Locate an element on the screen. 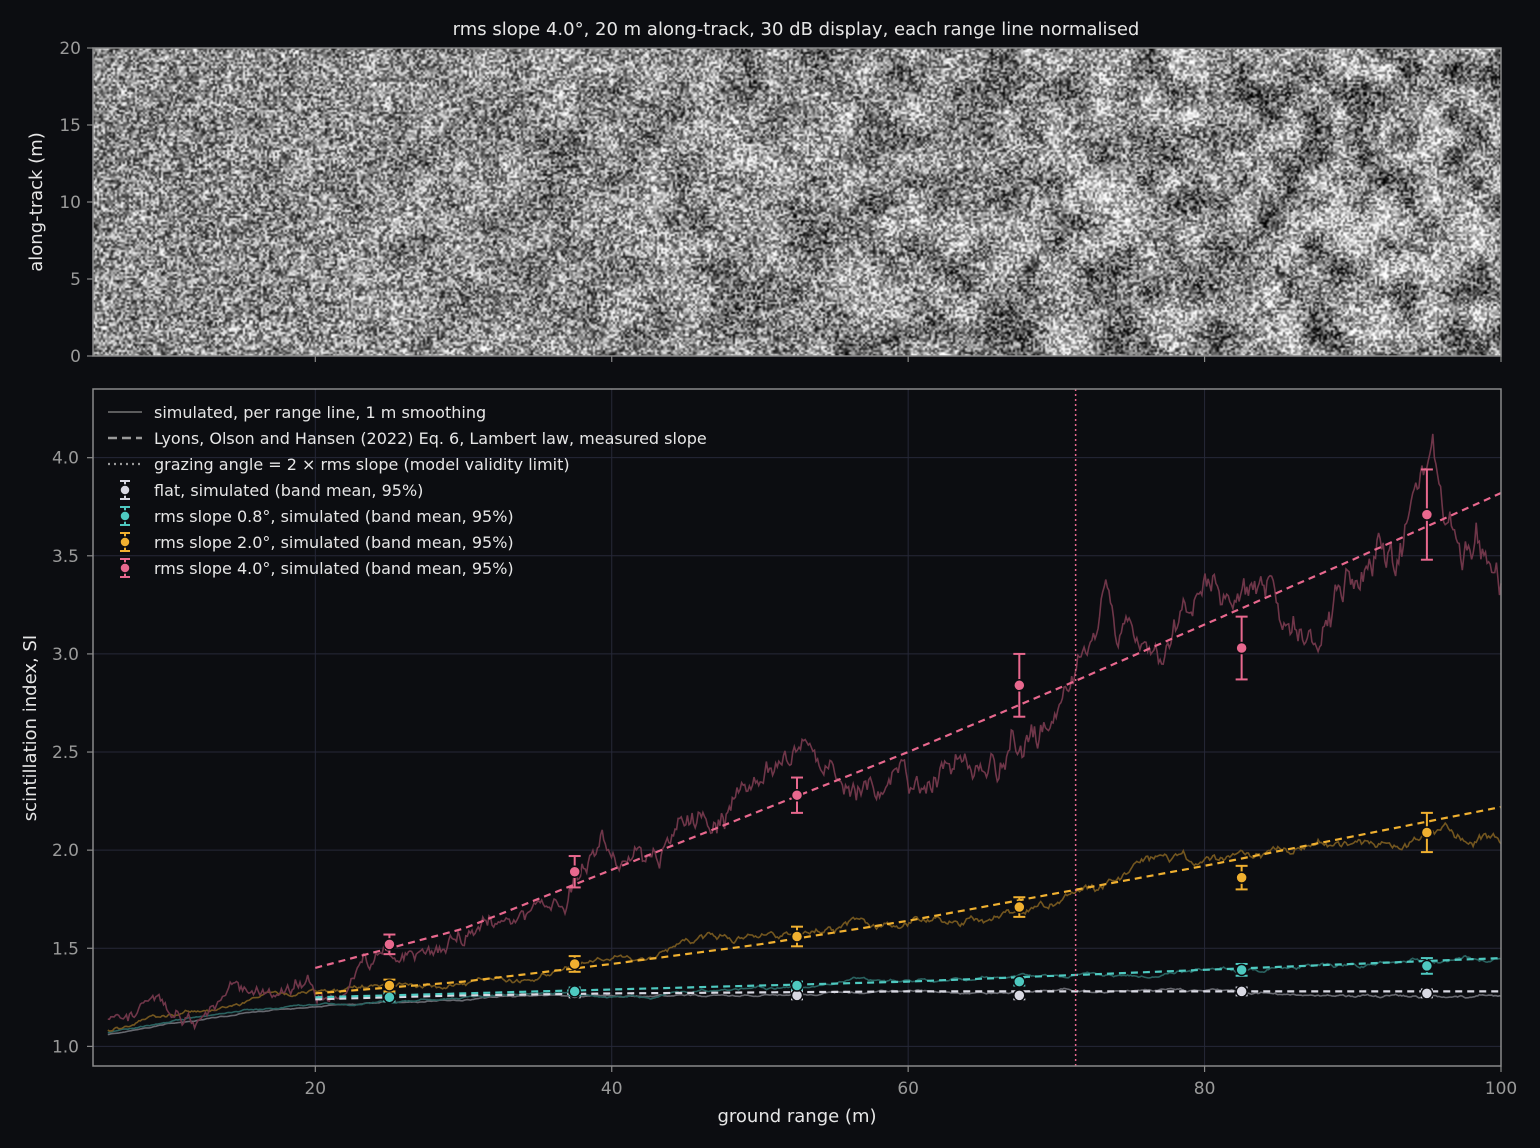 This screenshot has height=1148, width=1540. heatmap-y-tick-label: 15 is located at coordinates (70, 126).